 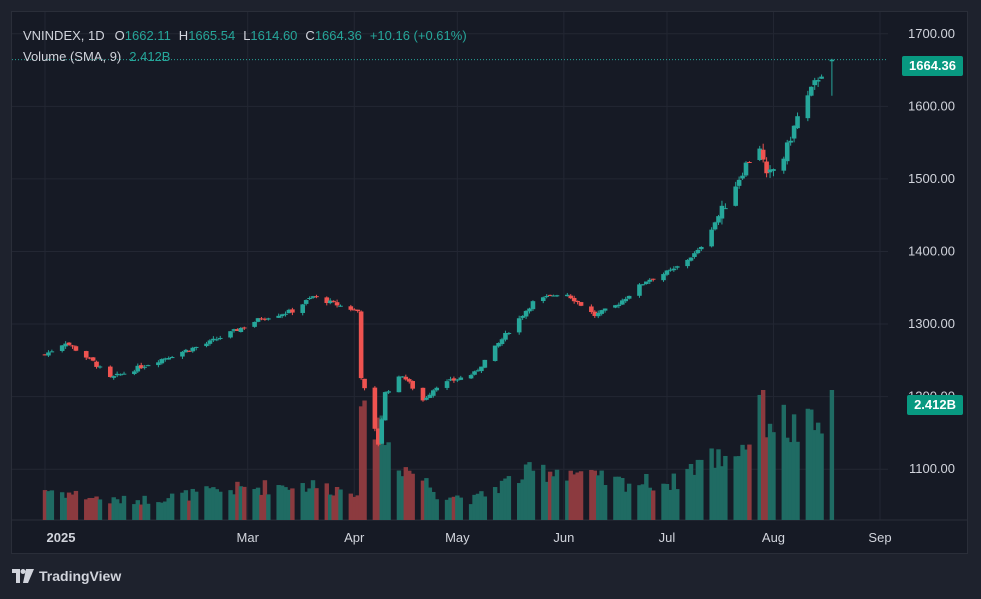 What do you see at coordinates (66, 576) in the screenshot?
I see `tradingview-logo: TradingView` at bounding box center [66, 576].